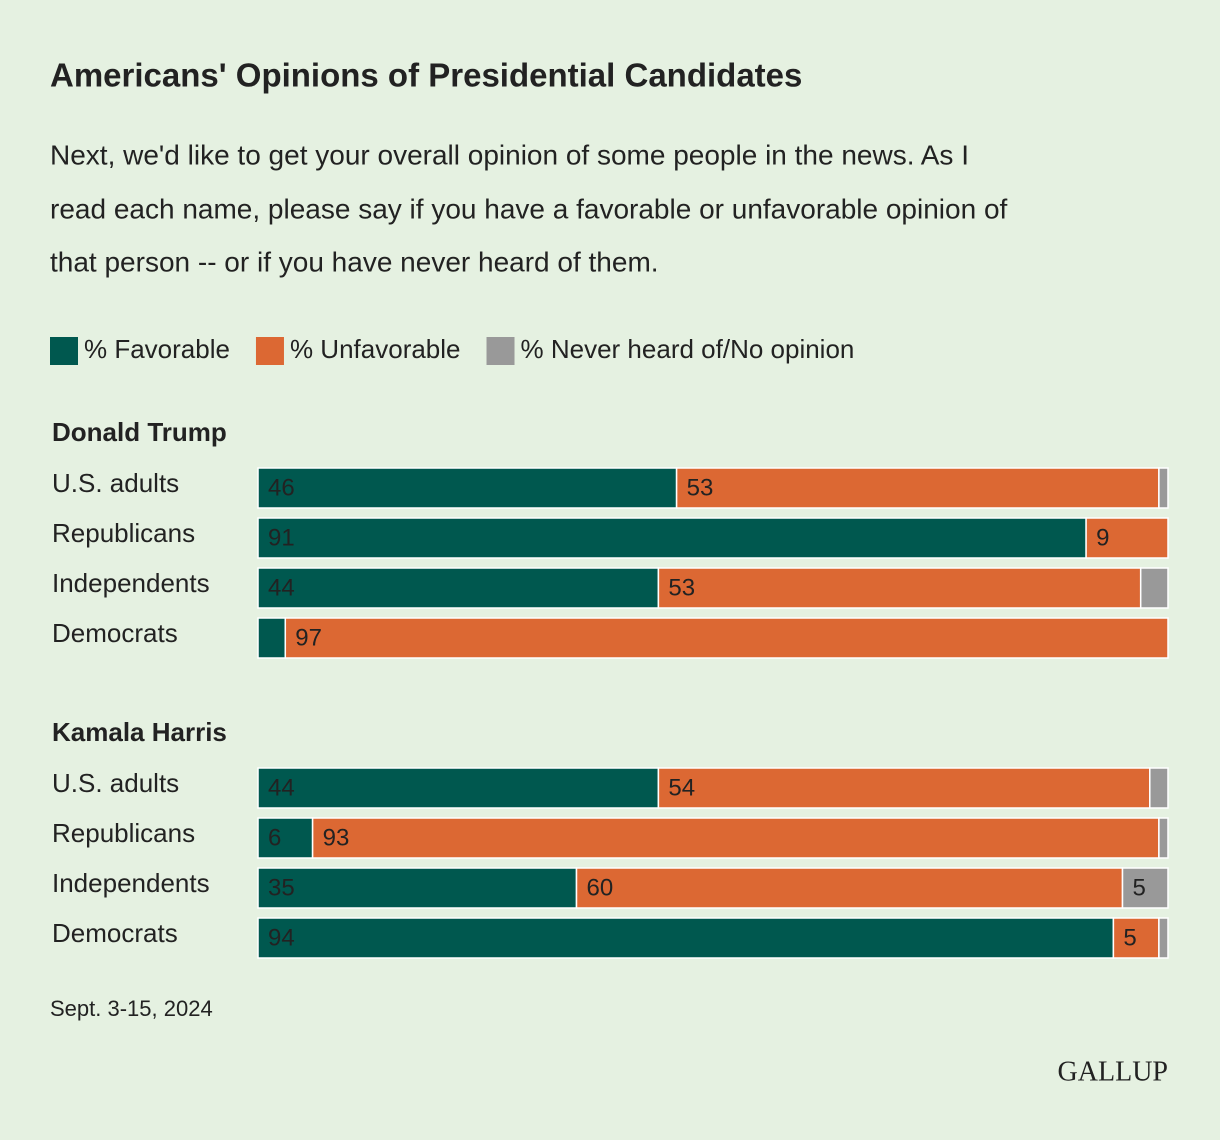 Image resolution: width=1220 pixels, height=1140 pixels. What do you see at coordinates (139, 732) in the screenshot?
I see `group-title: Kamala Harris` at bounding box center [139, 732].